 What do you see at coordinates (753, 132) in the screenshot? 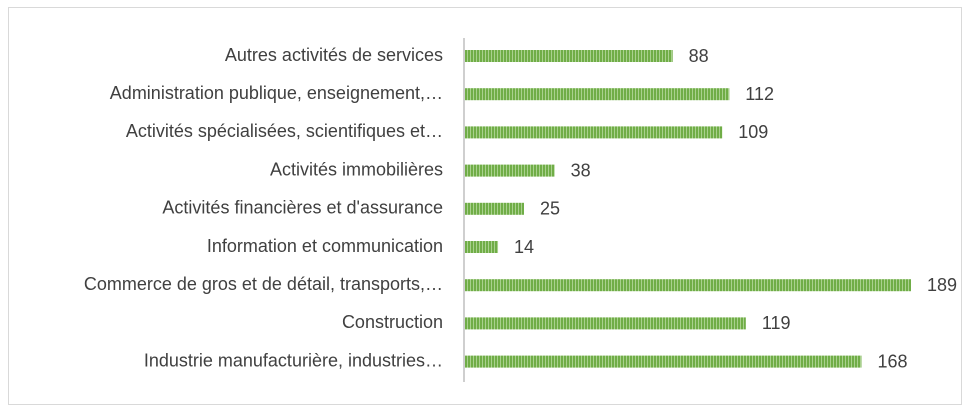
I see `data-label: 109` at bounding box center [753, 132].